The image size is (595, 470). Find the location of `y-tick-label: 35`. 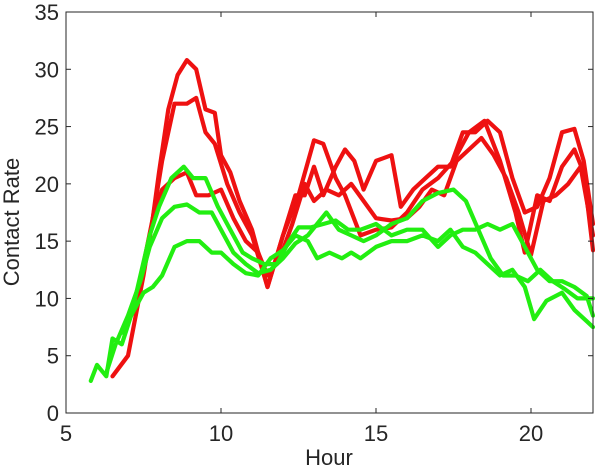

y-tick-label: 35 is located at coordinates (47, 12).